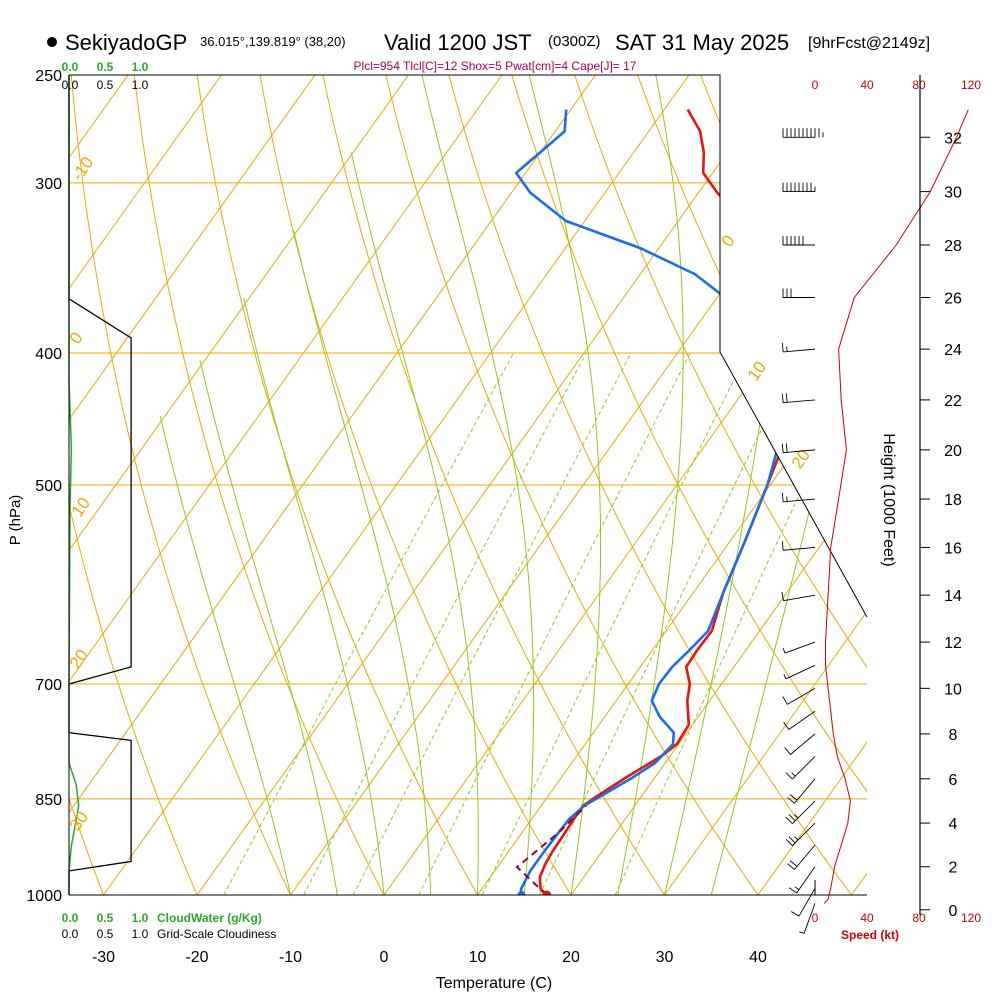  I want to click on cloud-water-axis-bottom: 0.5, so click(105, 918).